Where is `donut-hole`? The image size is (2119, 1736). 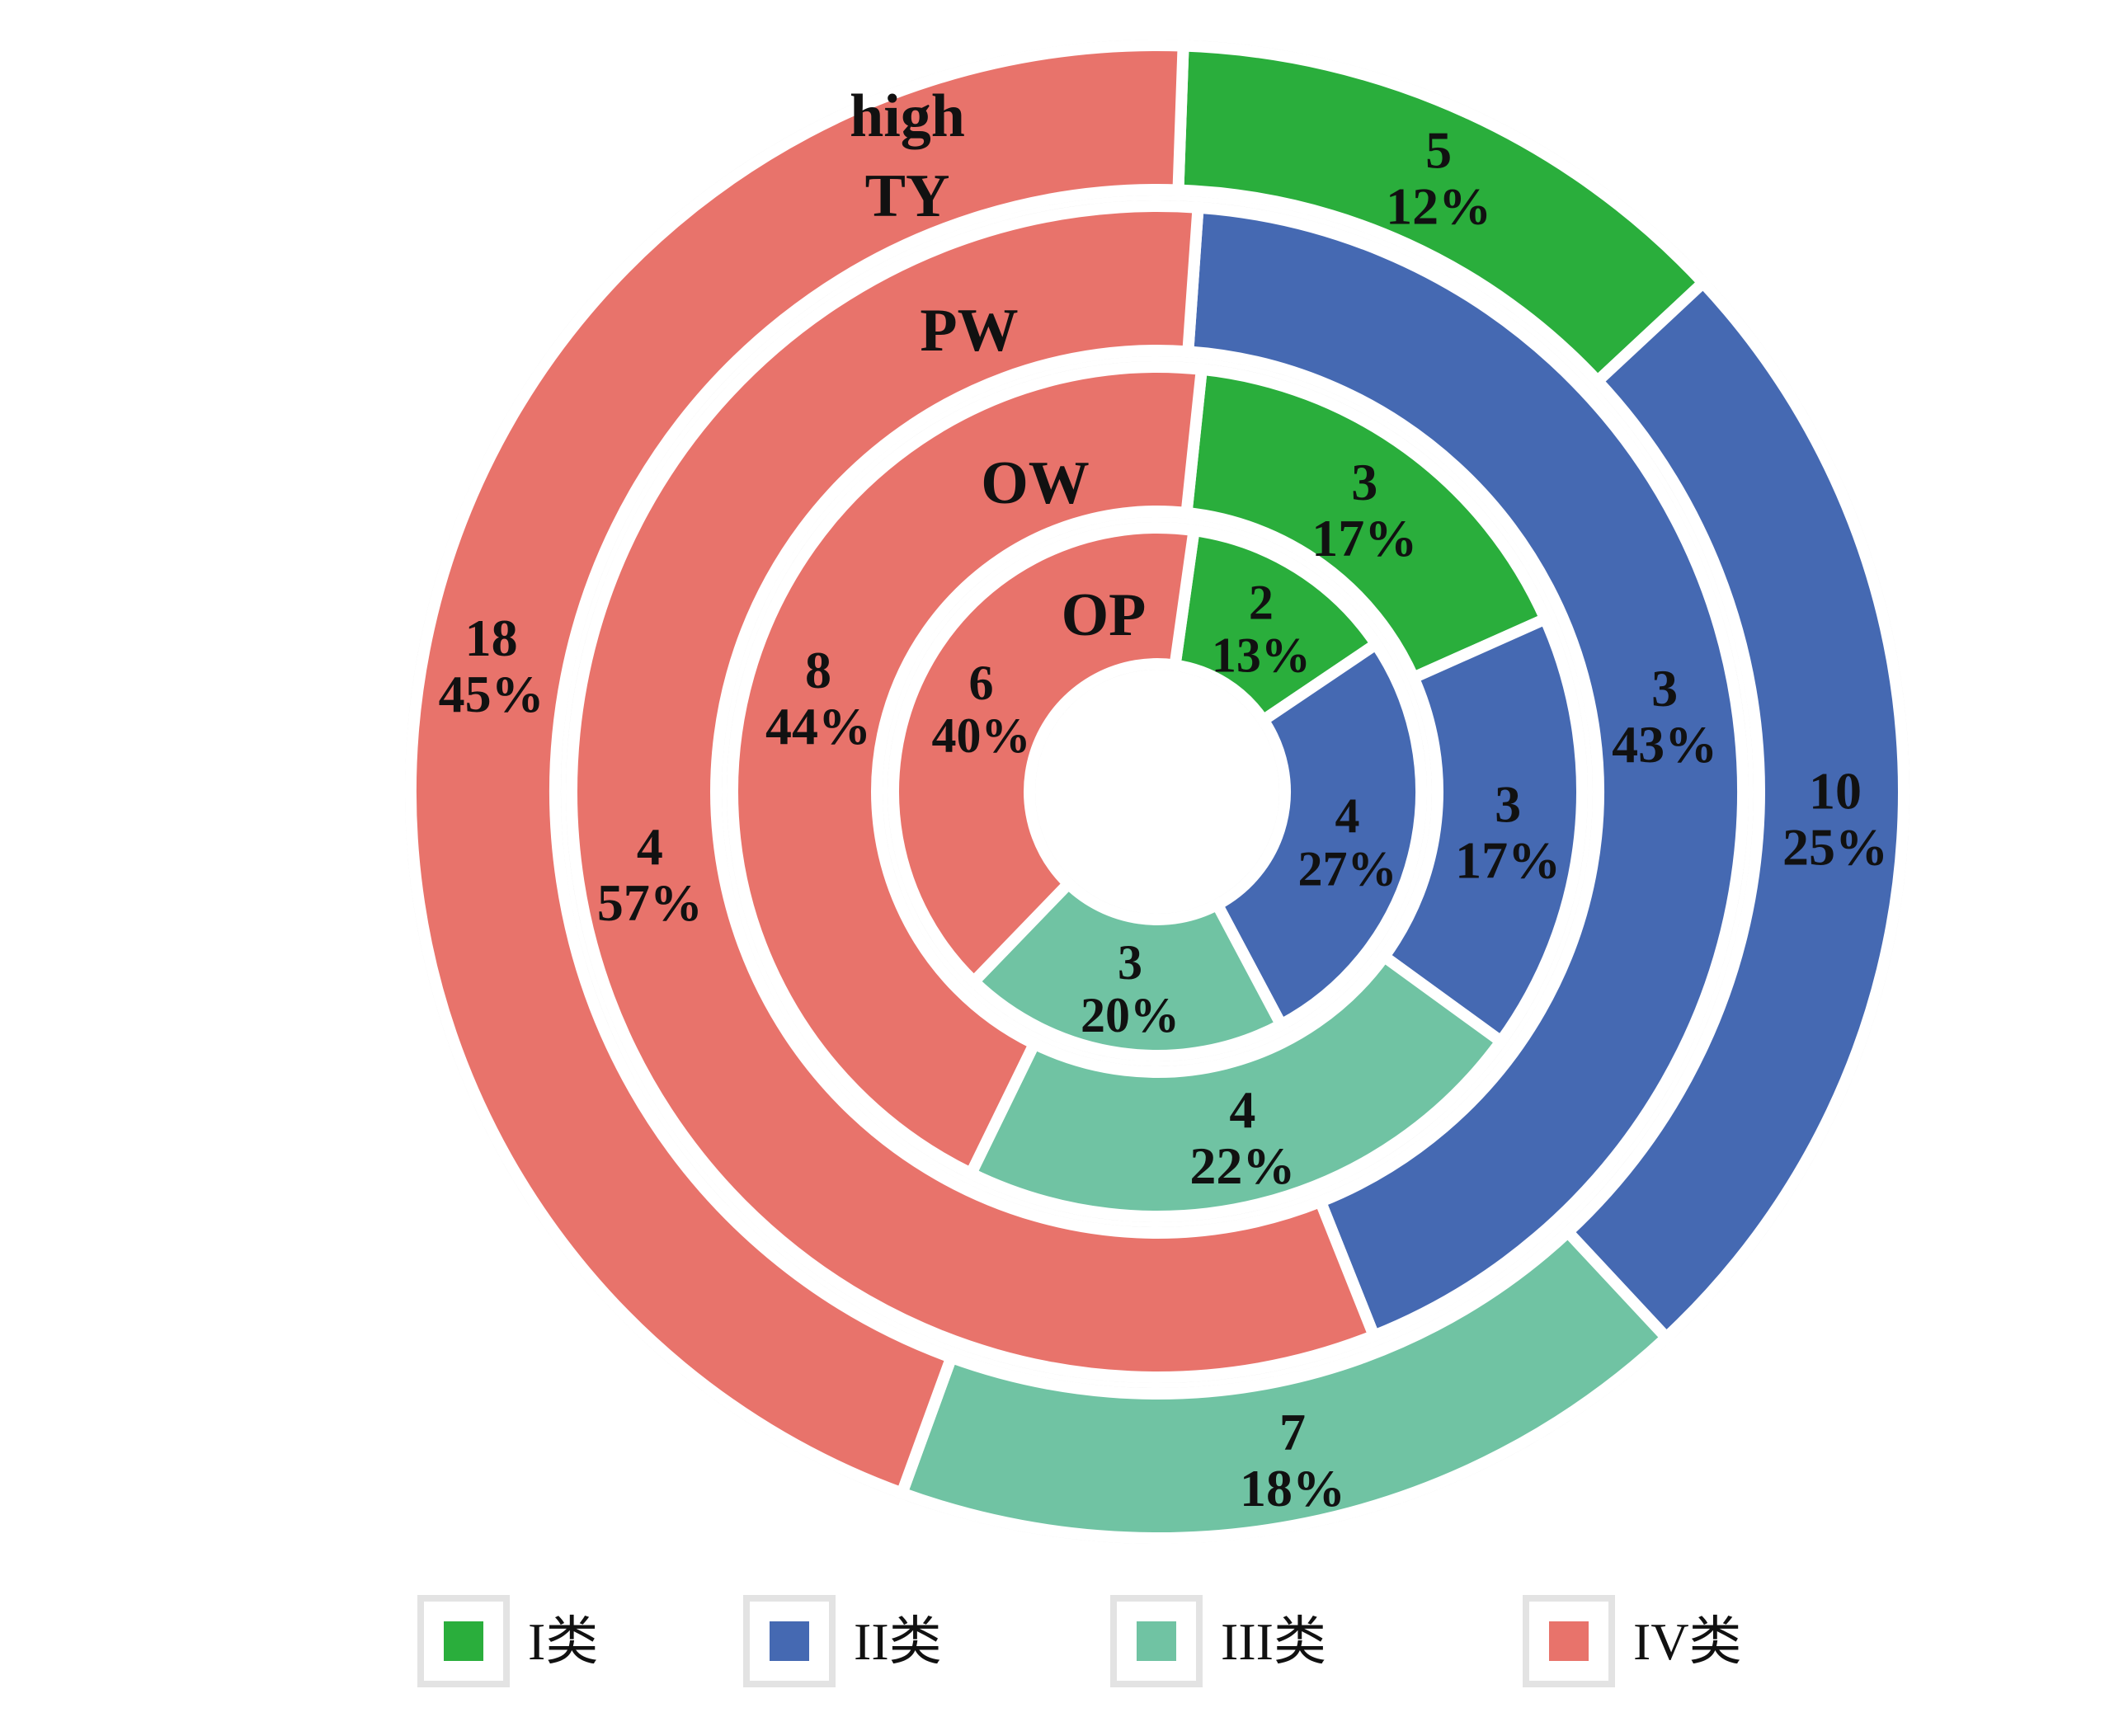
donut-hole is located at coordinates (1157, 791).